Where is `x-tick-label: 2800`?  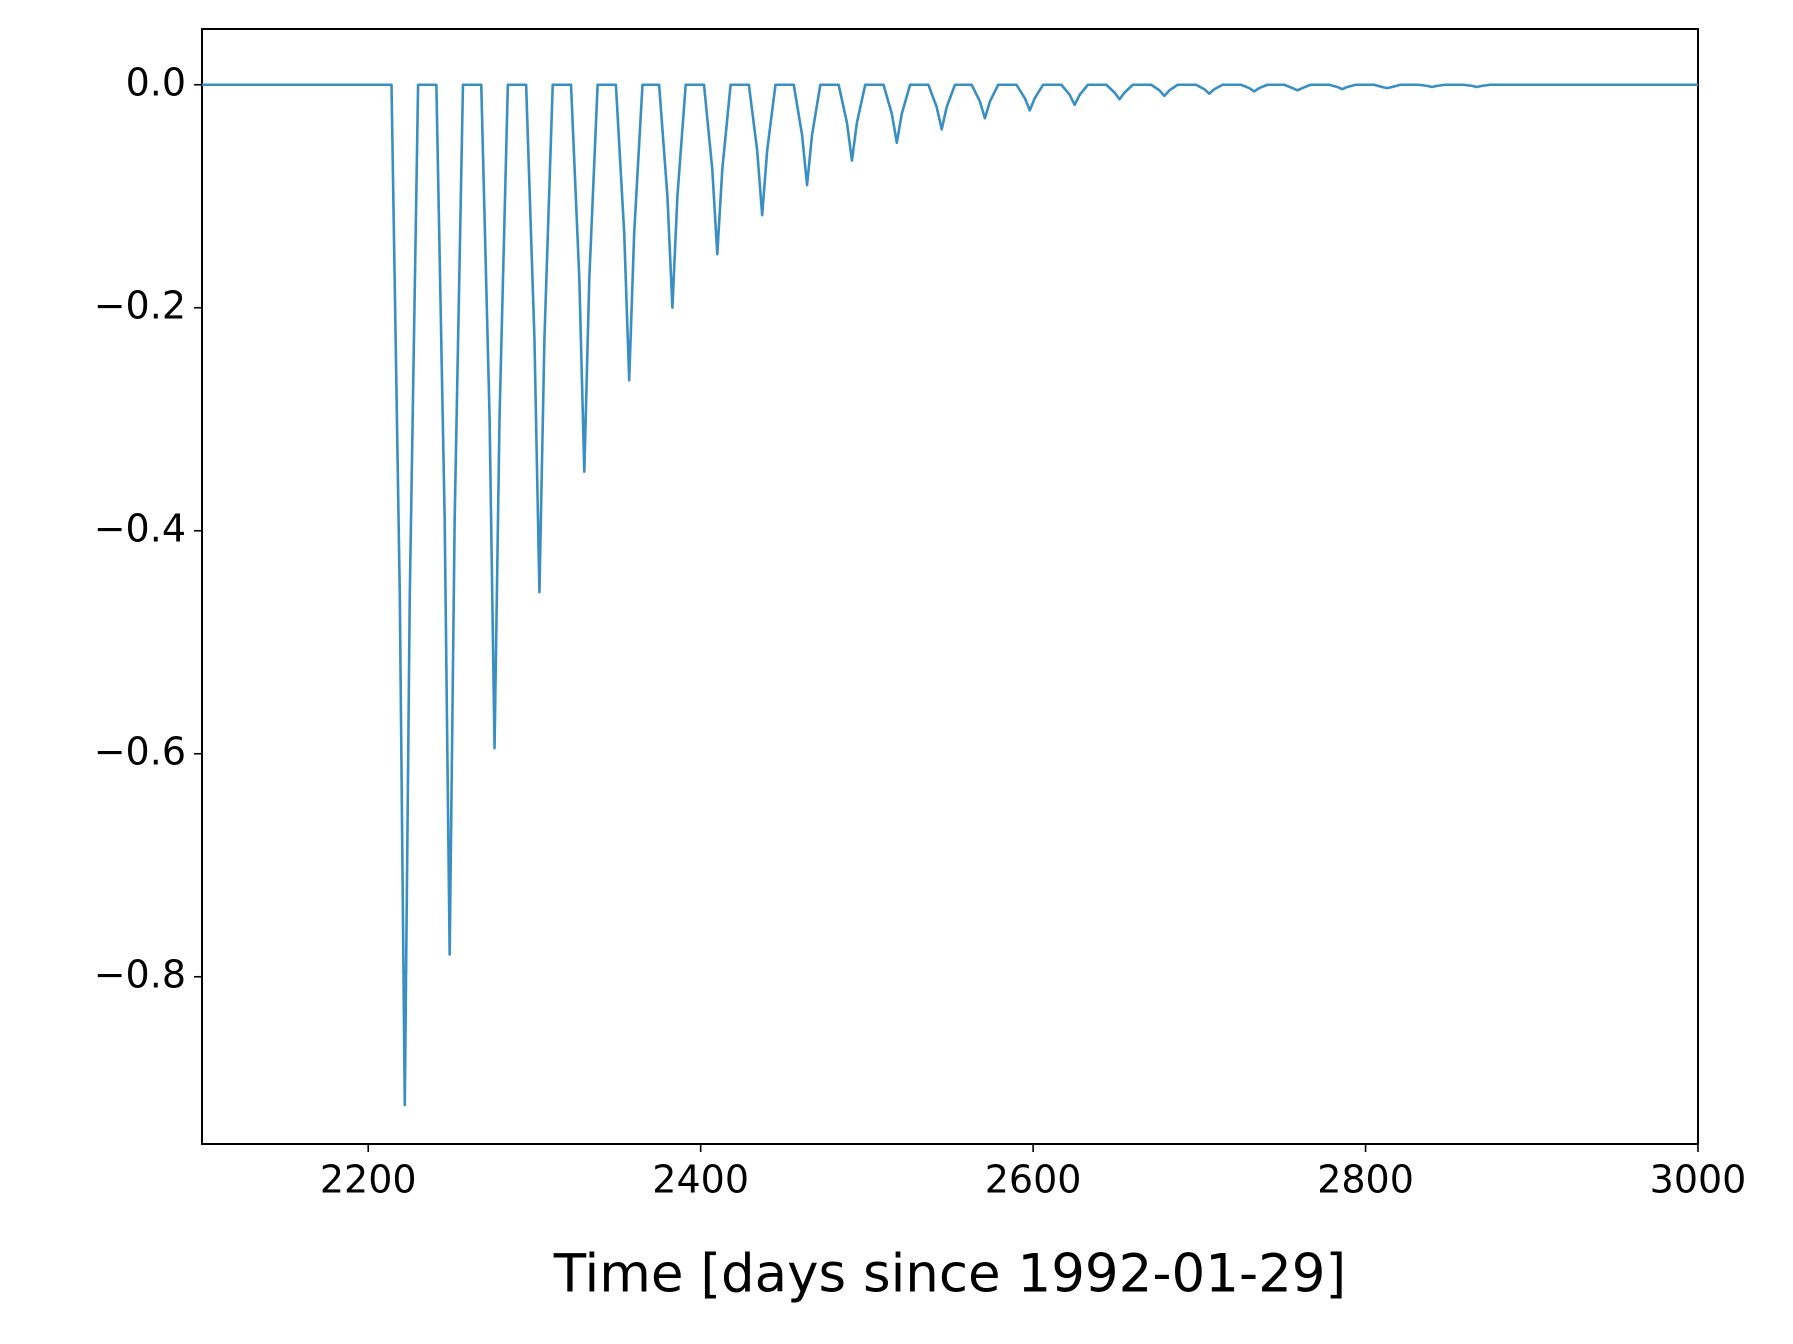 x-tick-label: 2800 is located at coordinates (1365, 1180).